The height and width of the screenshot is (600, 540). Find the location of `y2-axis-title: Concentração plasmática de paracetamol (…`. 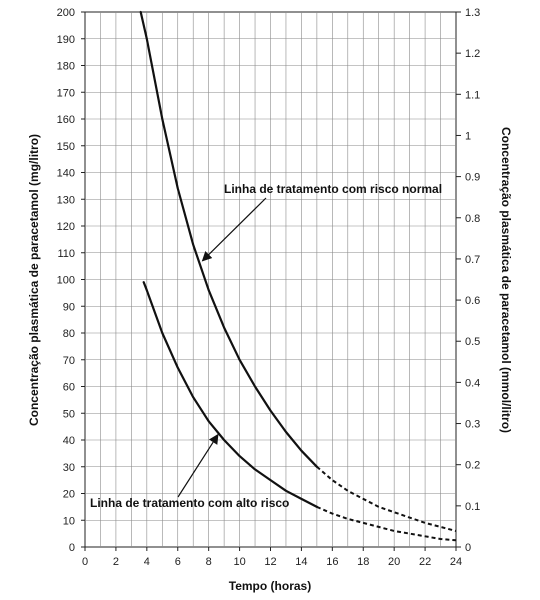

y2-axis-title: Concentração plasmática de paracetamol (… is located at coordinates (506, 280).